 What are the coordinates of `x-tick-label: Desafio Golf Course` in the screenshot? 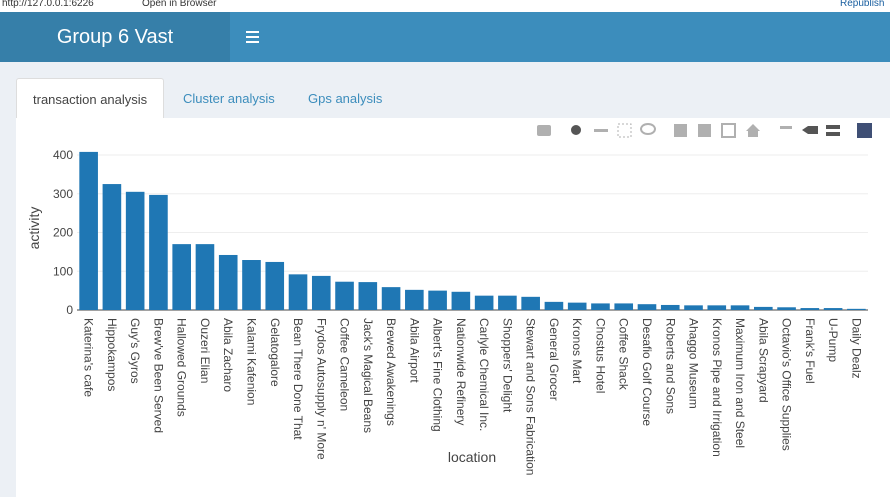 It's located at (647, 372).